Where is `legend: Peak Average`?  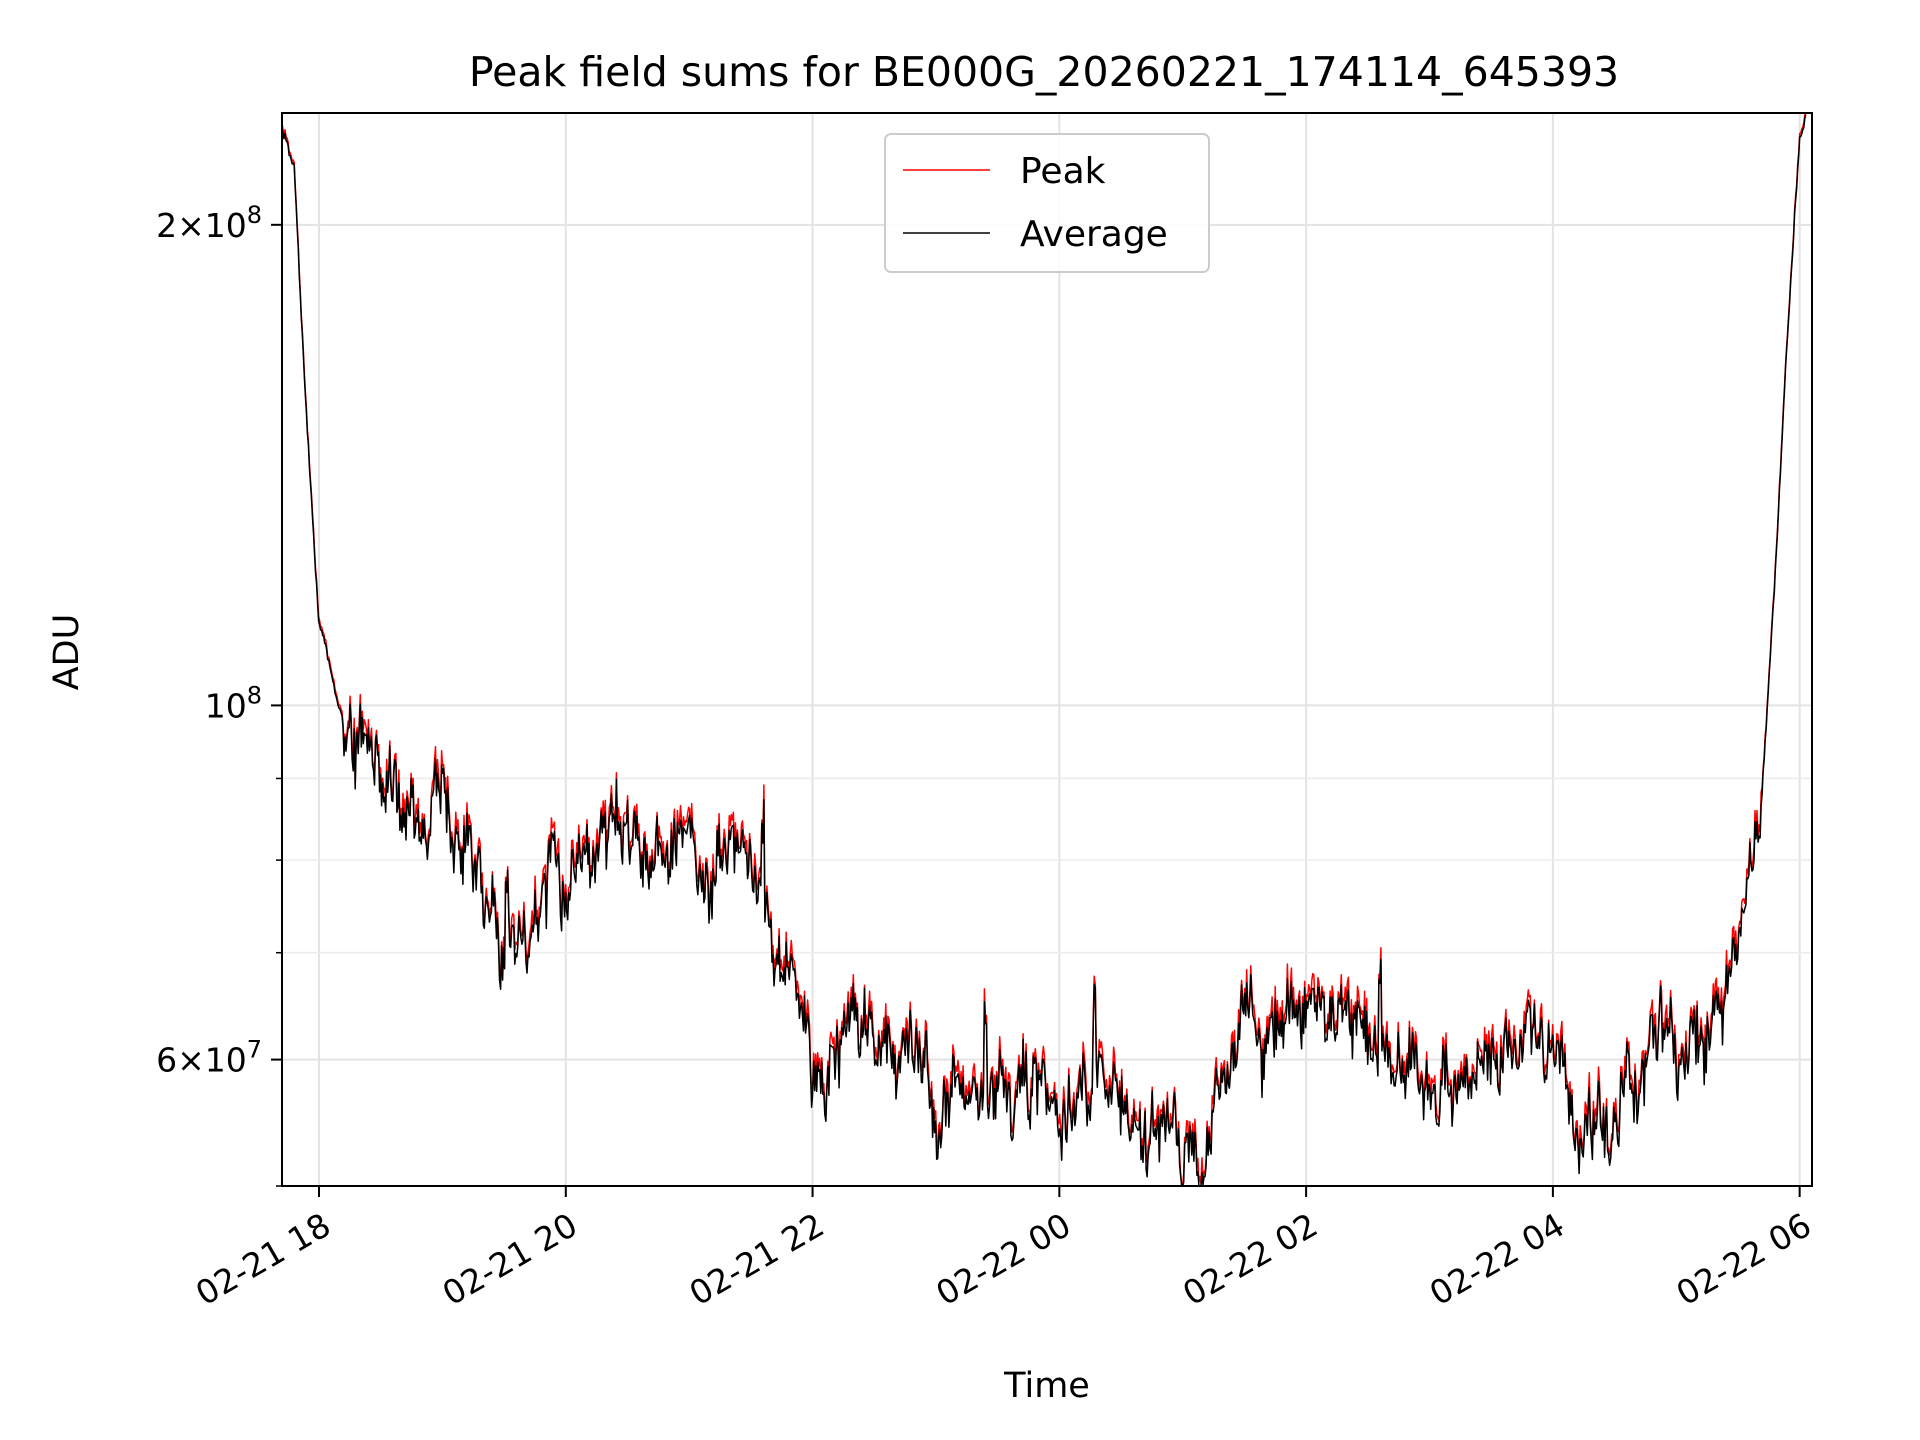
legend: Peak Average is located at coordinates (1047, 203).